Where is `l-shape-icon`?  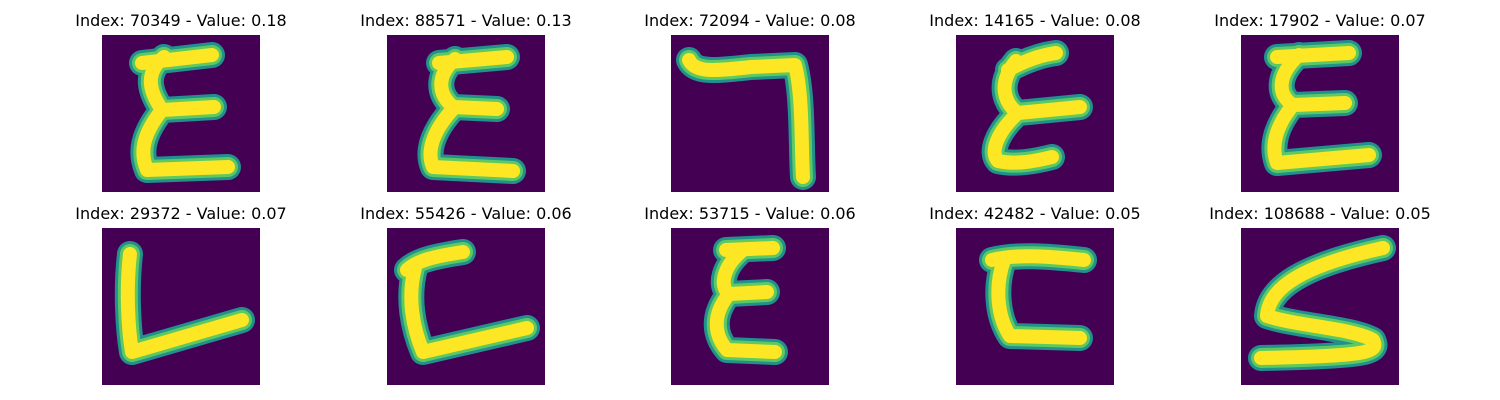 l-shape-icon is located at coordinates (181, 306).